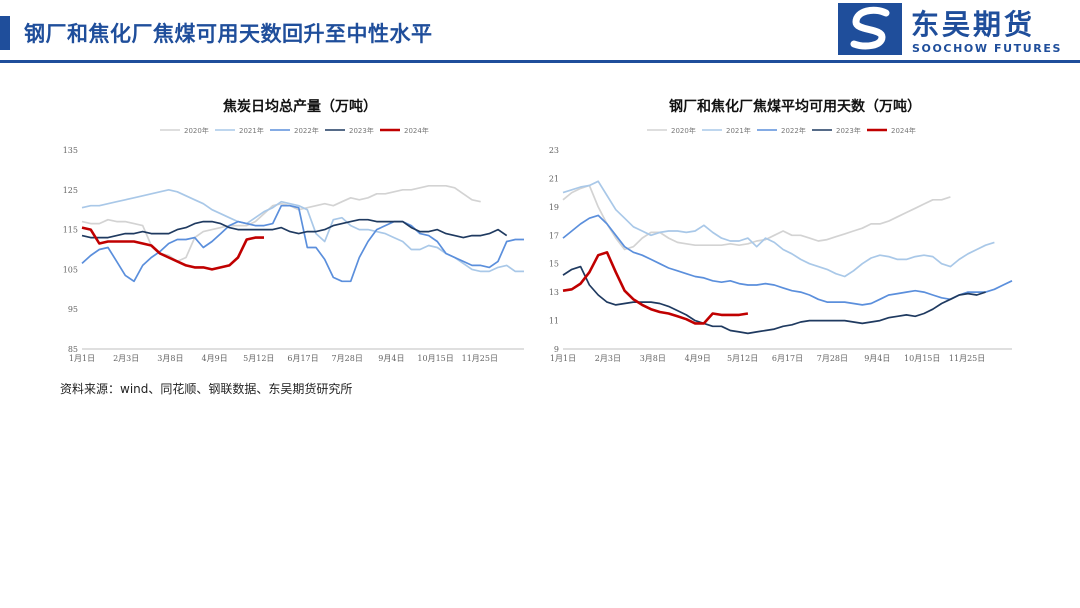 Image resolution: width=1080 pixels, height=608 pixels. Describe the element at coordinates (70, 150) in the screenshot. I see `y-tick-label: 135` at that location.